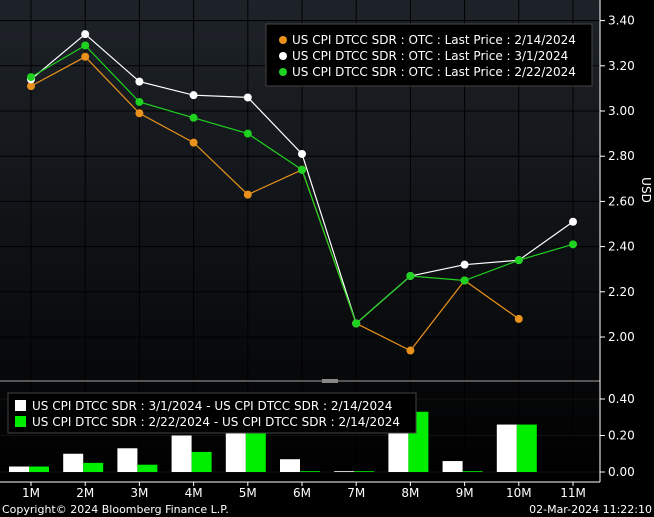 The width and height of the screenshot is (654, 517). Describe the element at coordinates (590, 509) in the screenshot. I see `timestamp-text: 02-Mar-2024 11:22:10` at that location.